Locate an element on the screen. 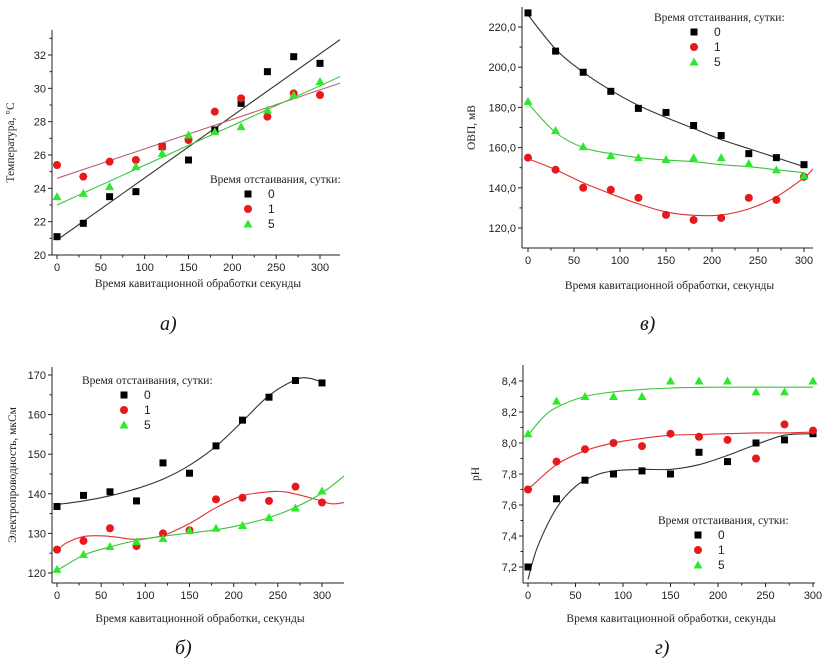 This screenshot has width=830, height=663. y-axis-title: ОВП, мВ is located at coordinates (472, 127).